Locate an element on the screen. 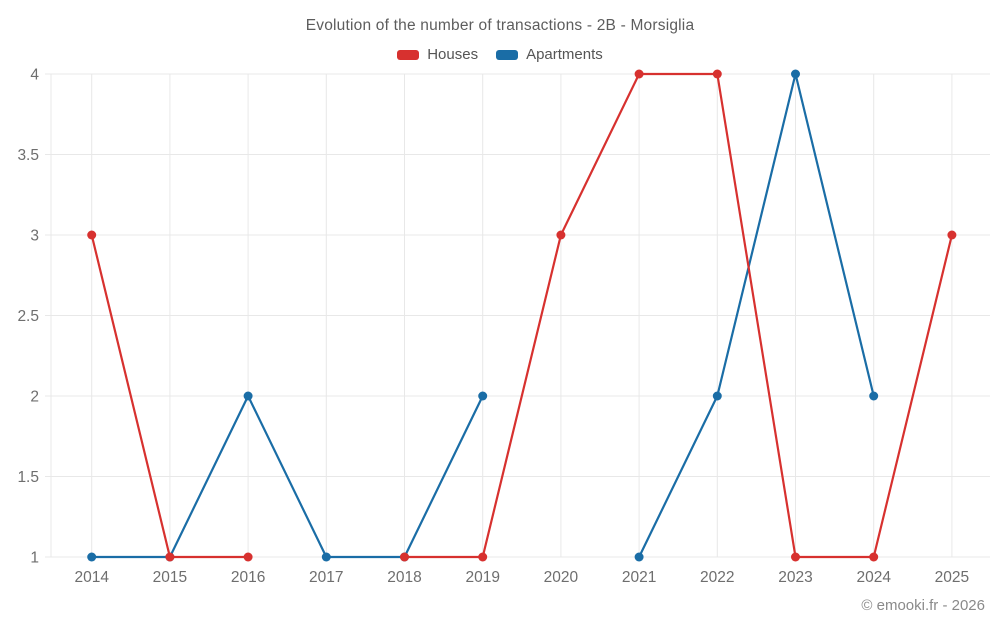 This screenshot has width=1000, height=625. legend-item-houses: Houses is located at coordinates (437, 54).